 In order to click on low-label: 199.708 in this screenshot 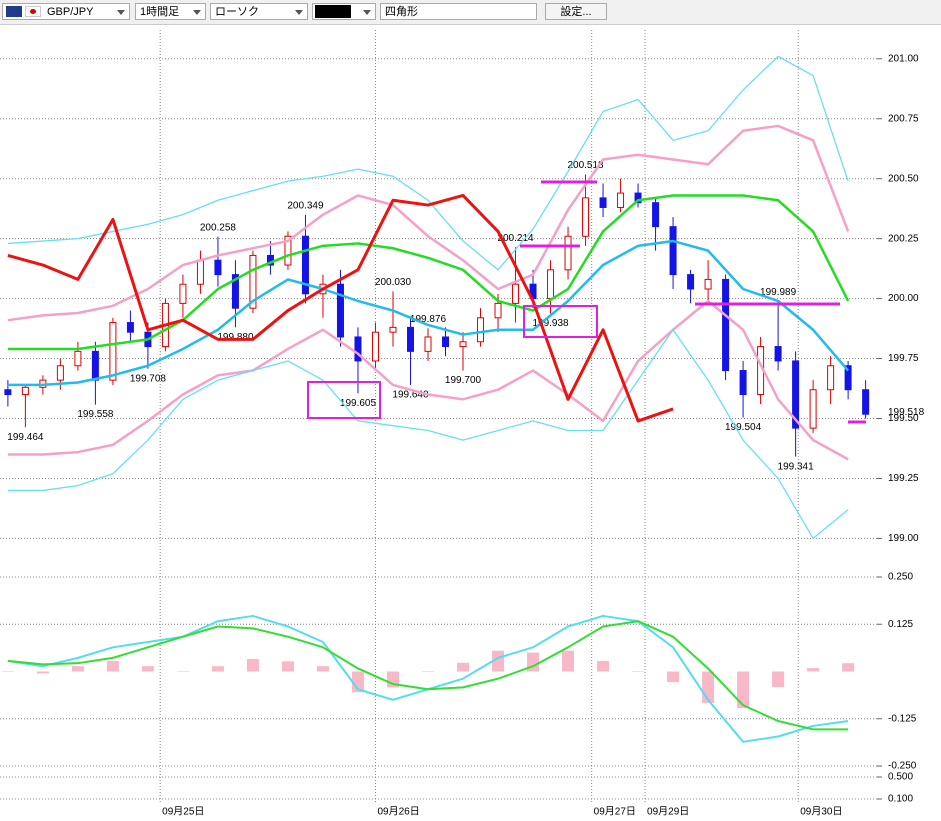, I will do `click(148, 378)`.